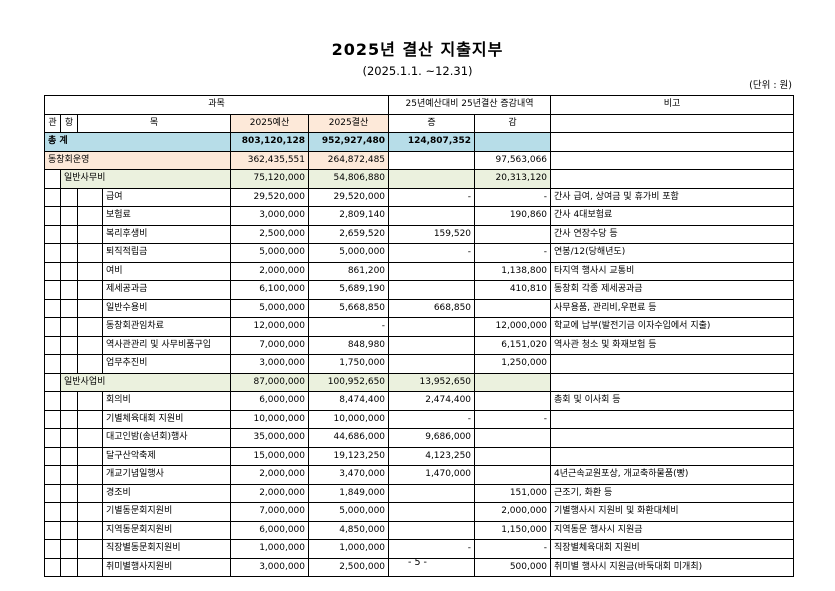 This screenshot has width=835, height=591. I want to click on row-label: 취미별행사지원비, so click(166, 567).